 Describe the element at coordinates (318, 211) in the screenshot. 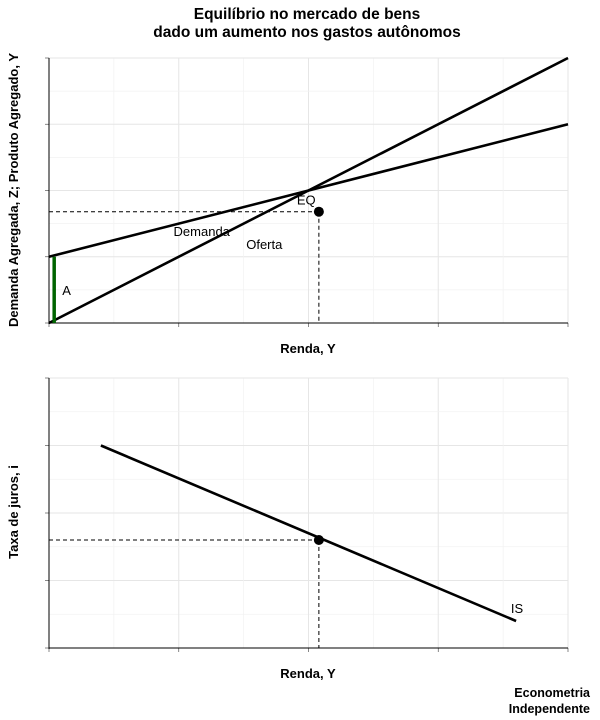

I see `top-equilibrium-point` at that location.